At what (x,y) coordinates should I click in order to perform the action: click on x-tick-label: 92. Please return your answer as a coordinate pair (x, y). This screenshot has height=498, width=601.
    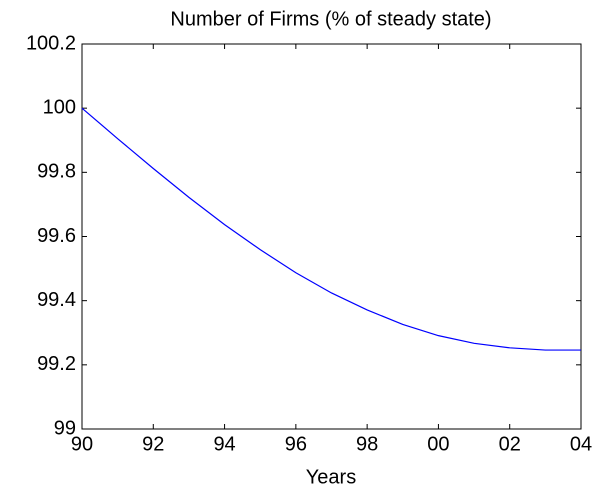
    Looking at the image, I should click on (153, 444).